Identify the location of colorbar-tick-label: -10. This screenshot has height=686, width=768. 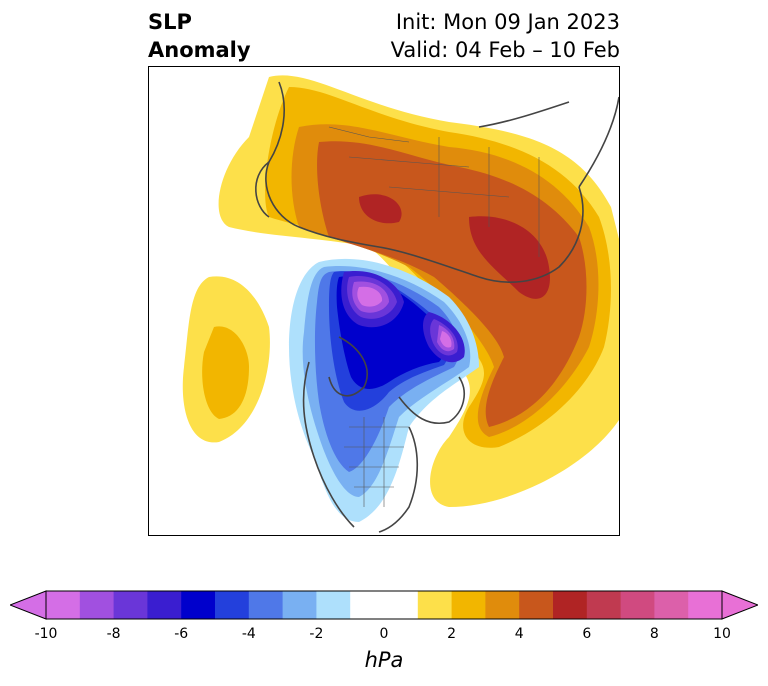
(46, 634).